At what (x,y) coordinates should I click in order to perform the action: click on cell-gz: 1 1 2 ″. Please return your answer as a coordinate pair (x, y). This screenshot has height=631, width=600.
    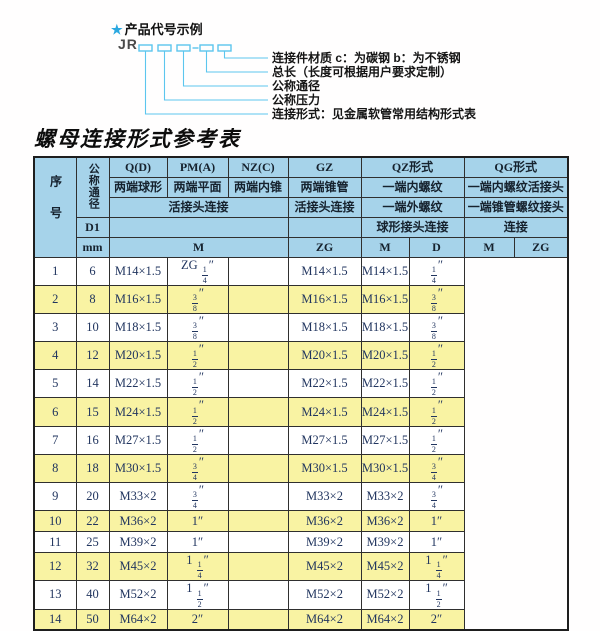
    Looking at the image, I should click on (197, 595).